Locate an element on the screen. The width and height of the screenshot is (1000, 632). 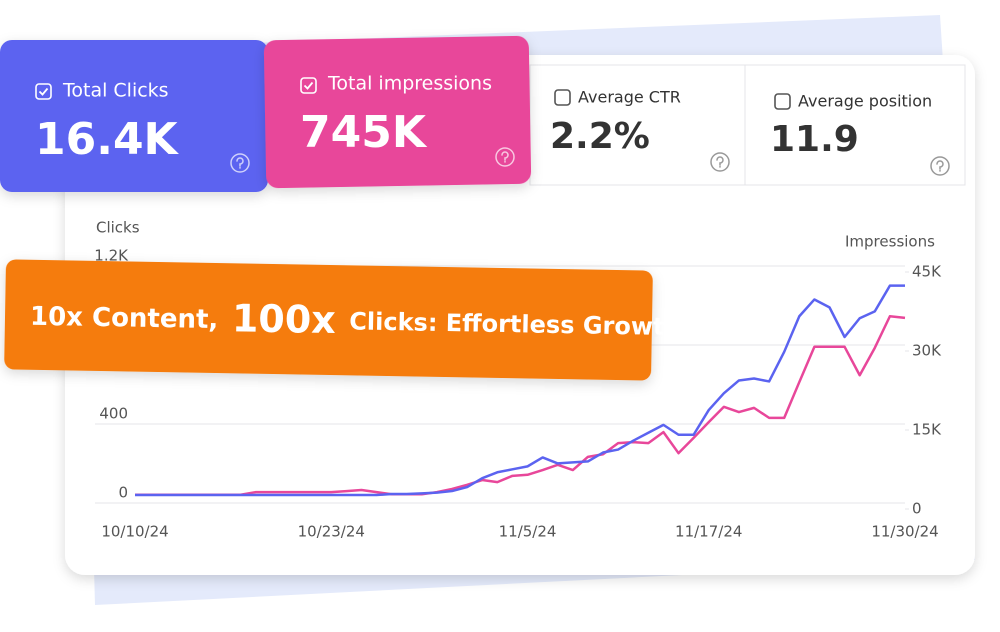
clicks-card is located at coordinates (134, 116).